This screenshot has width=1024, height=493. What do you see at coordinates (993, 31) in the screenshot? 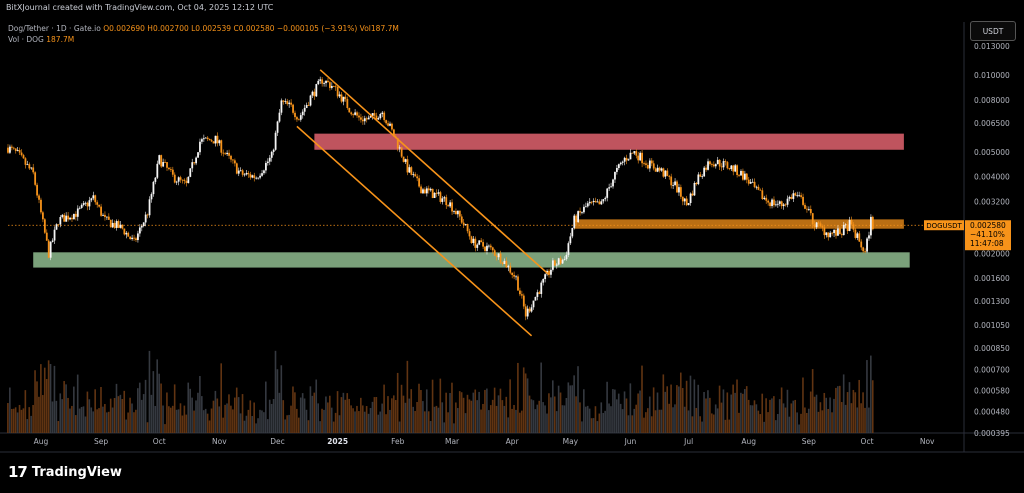
I see `currency-button: USDT` at bounding box center [993, 31].